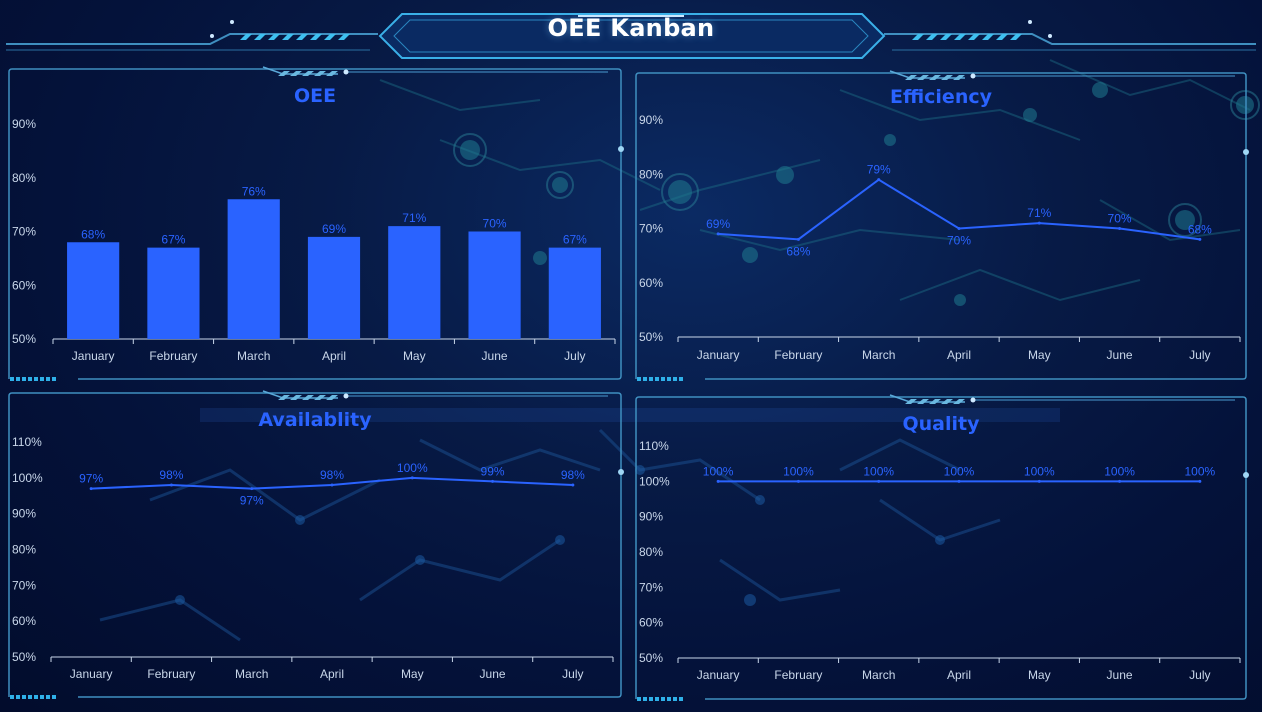 The image size is (1262, 712). Describe the element at coordinates (927, 74) in the screenshot. I see `panel-corner-line` at that location.